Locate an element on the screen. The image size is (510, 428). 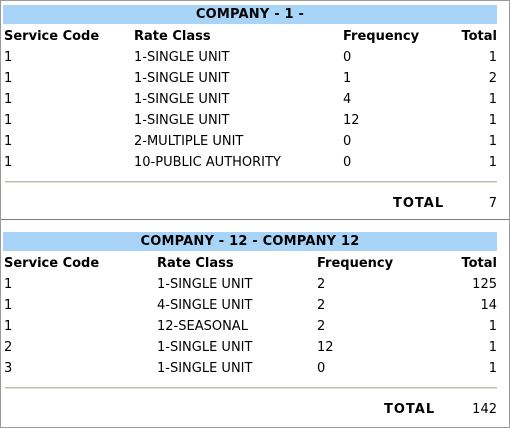
table-row: 1 2-MULTIPLE UNIT 0 1 is located at coordinates (255, 141).